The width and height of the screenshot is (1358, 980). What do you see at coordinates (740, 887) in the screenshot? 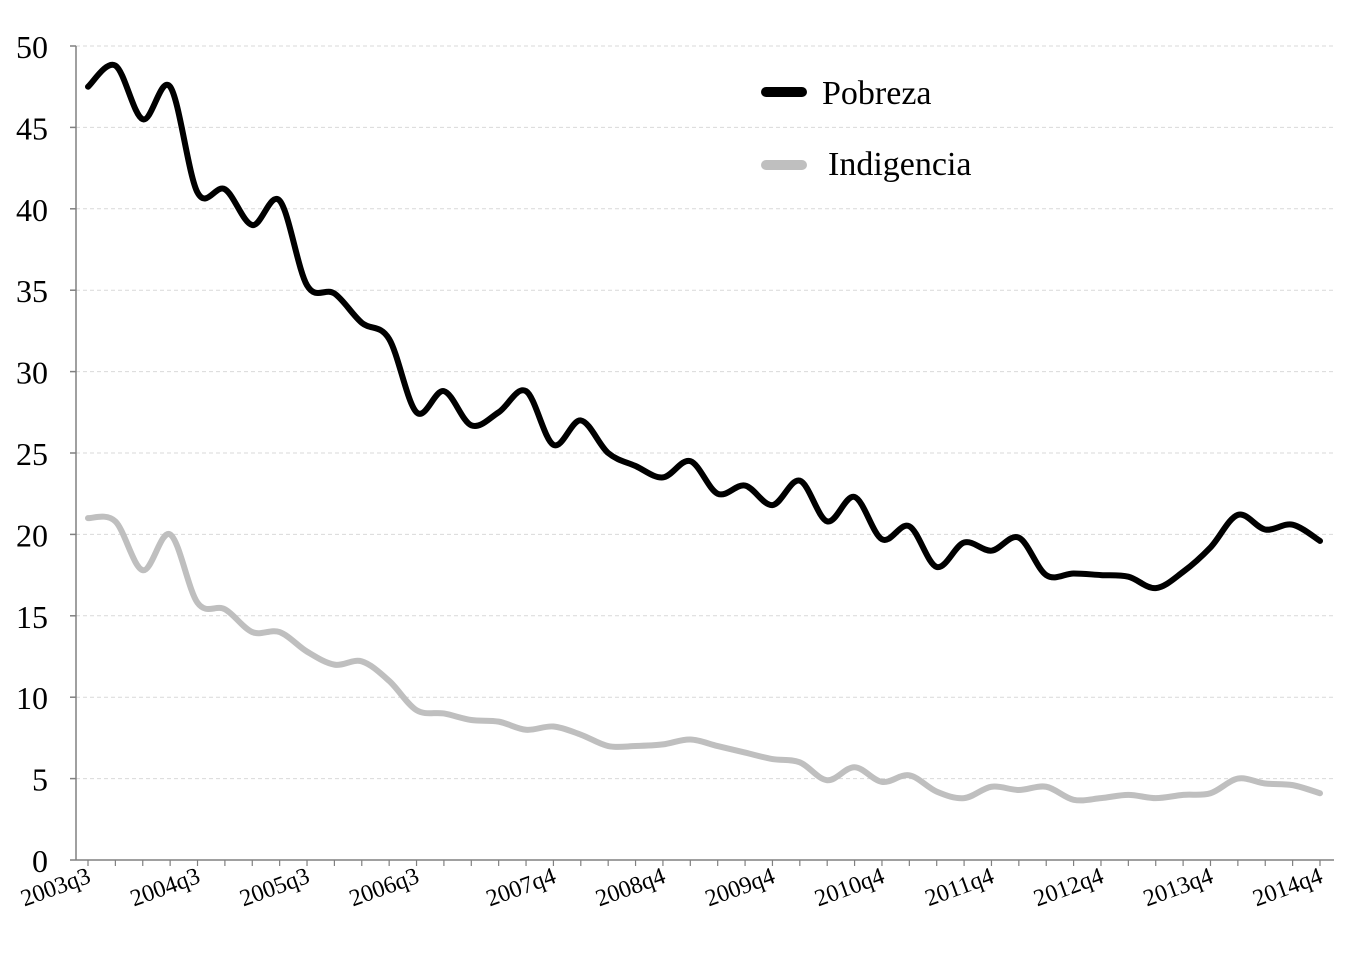
I see `x-tick-label: 2009q4` at bounding box center [740, 887].